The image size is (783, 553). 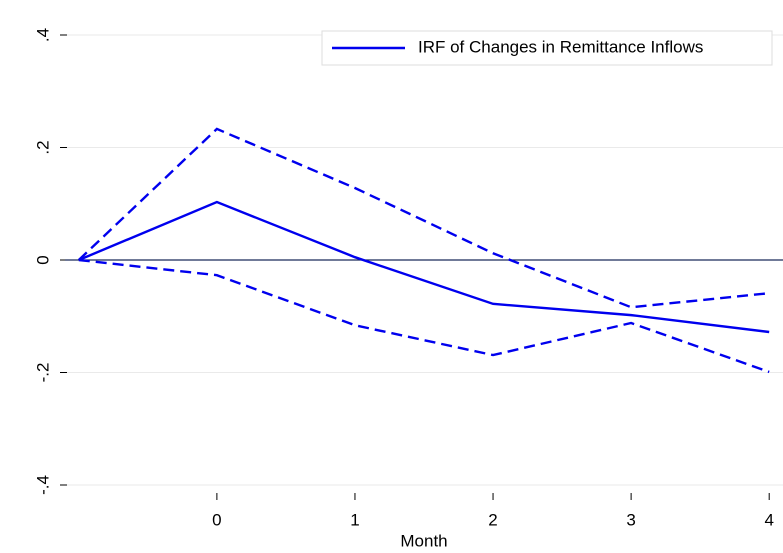 What do you see at coordinates (42, 259) in the screenshot?
I see `y-tick-label: 0` at bounding box center [42, 259].